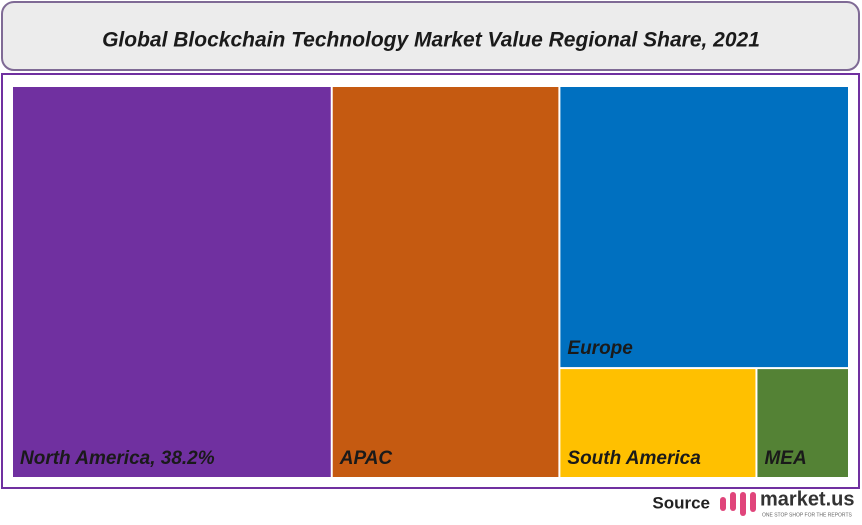 The width and height of the screenshot is (862, 525). I want to click on title-box, so click(430, 36).